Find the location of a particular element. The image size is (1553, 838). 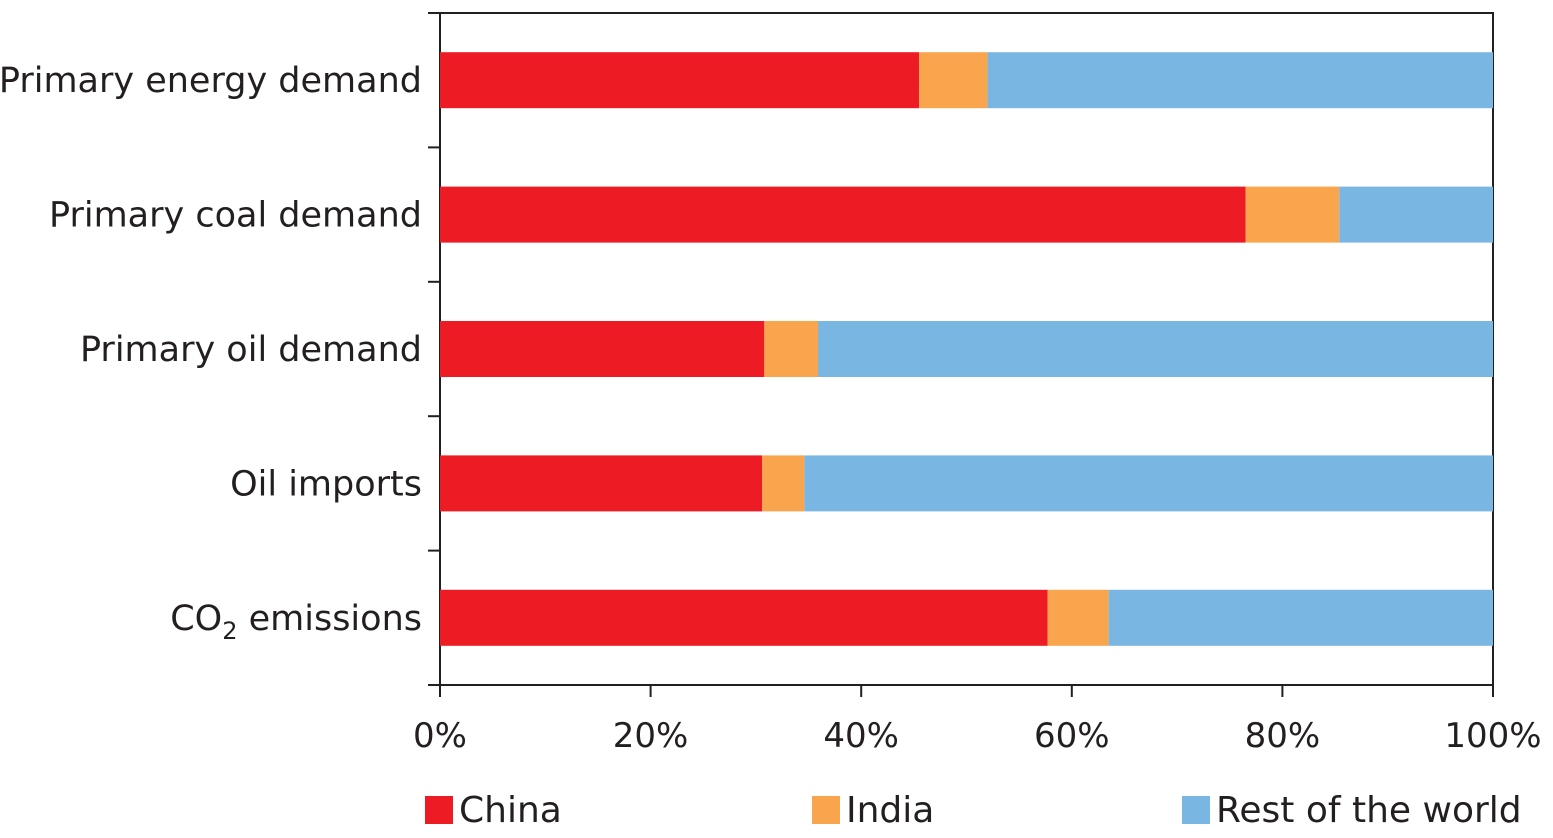

legend-label-china: China is located at coordinates (510, 810).